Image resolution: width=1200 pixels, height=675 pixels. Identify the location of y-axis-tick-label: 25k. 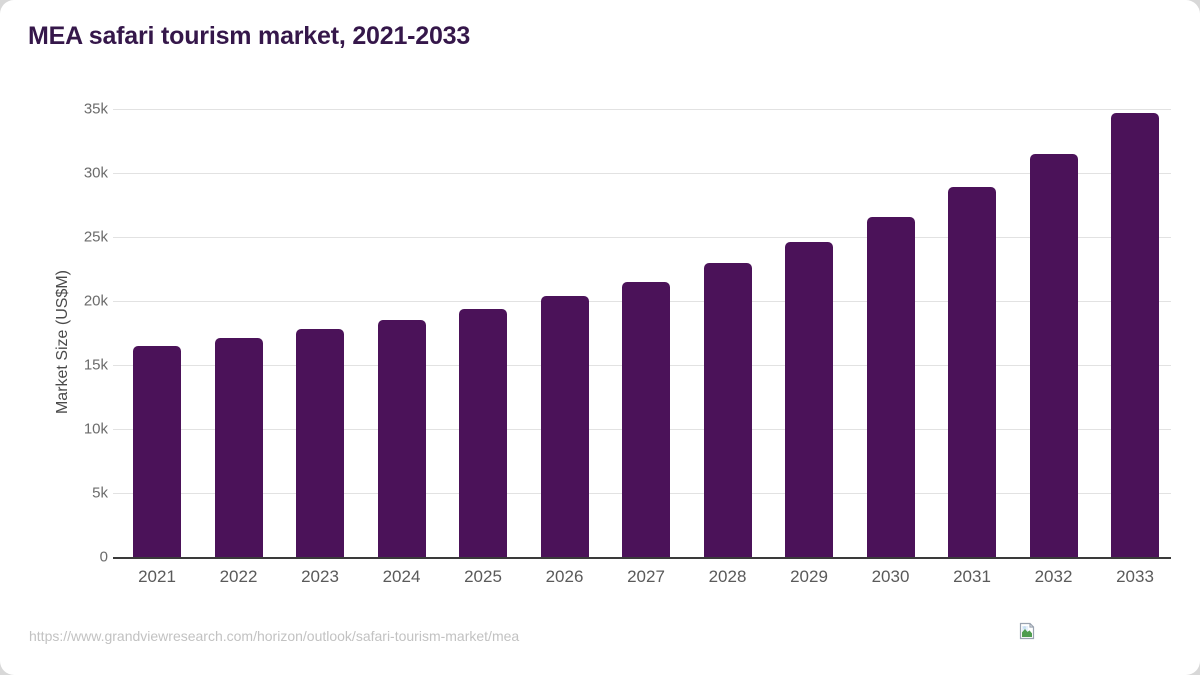
(95, 237).